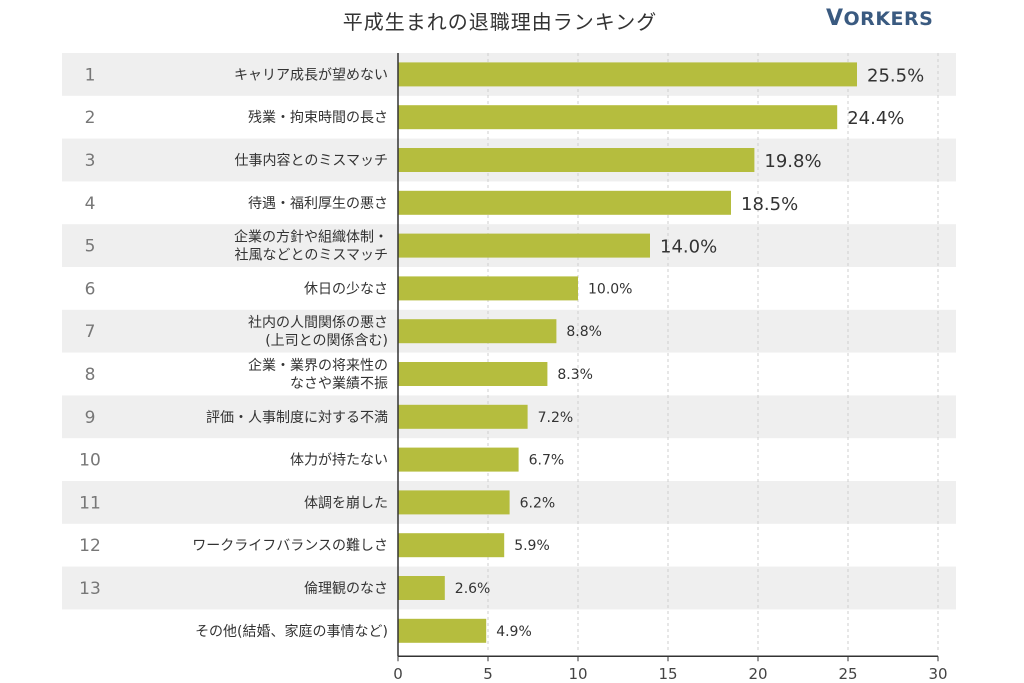 This screenshot has width=1024, height=683. I want to click on category-label: 残業・拘束時間の長さ, so click(318, 118).